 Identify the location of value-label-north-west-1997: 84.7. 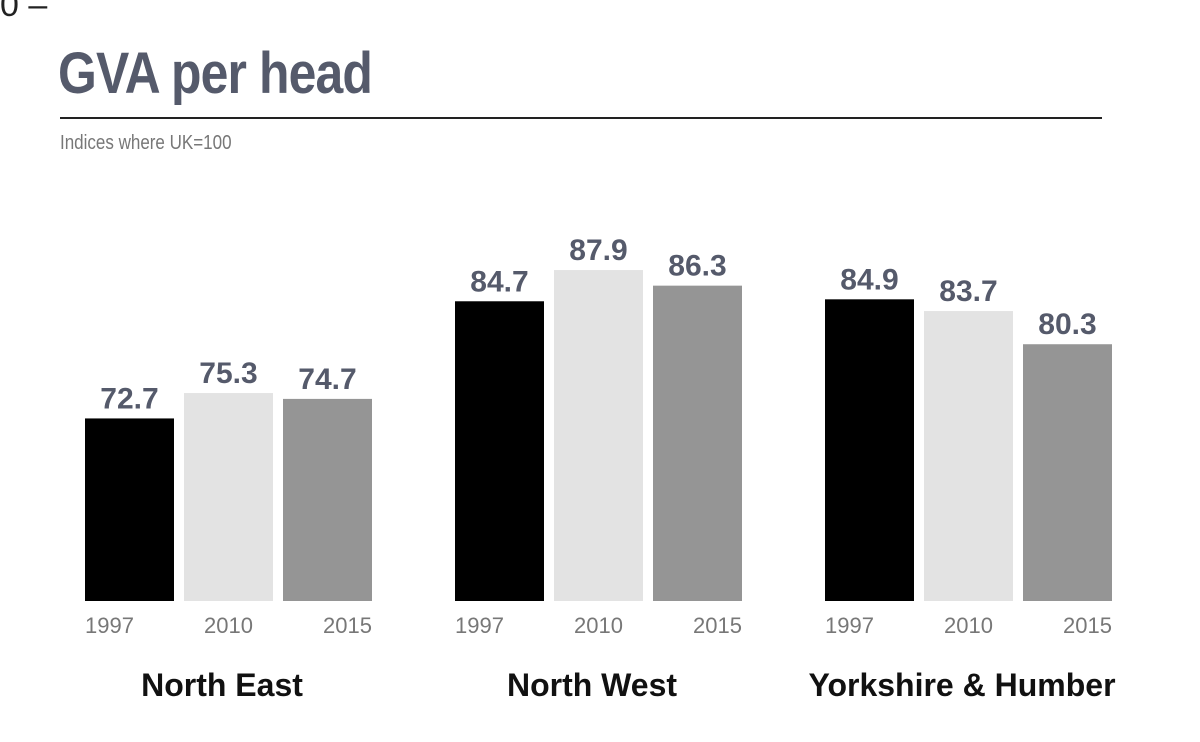
(499, 281).